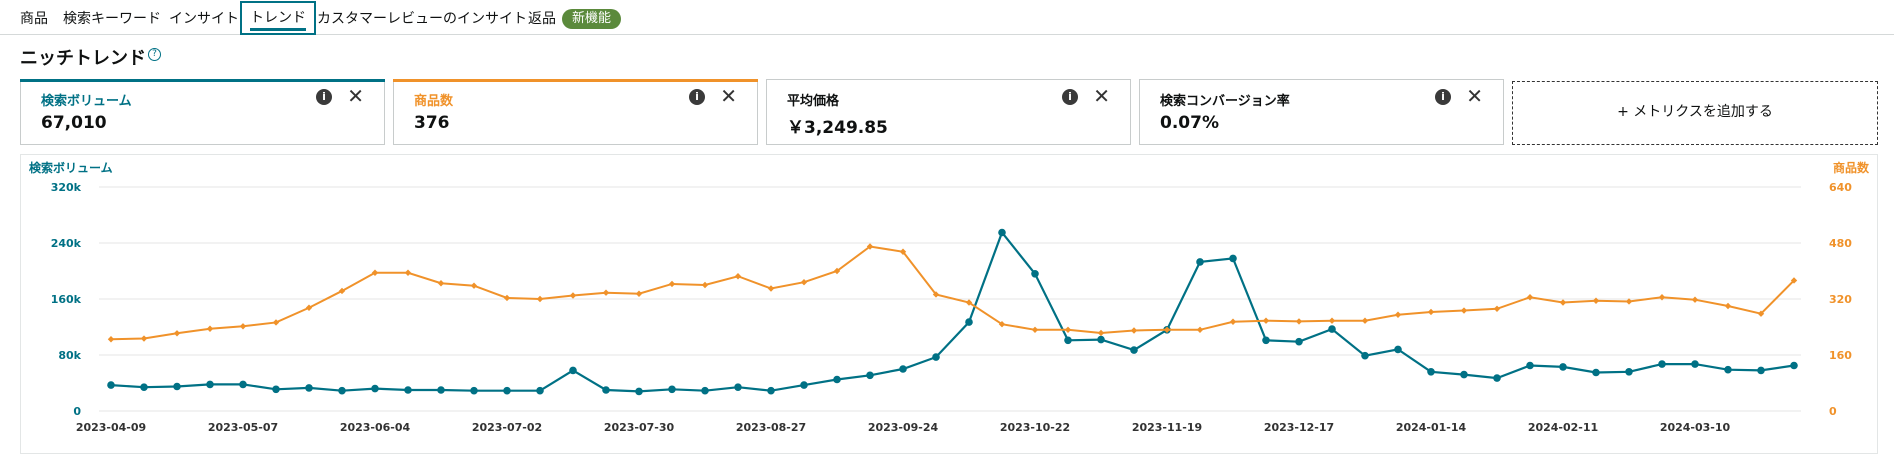 The width and height of the screenshot is (1894, 460). I want to click on tab-label: 検索キーワード, so click(112, 19).